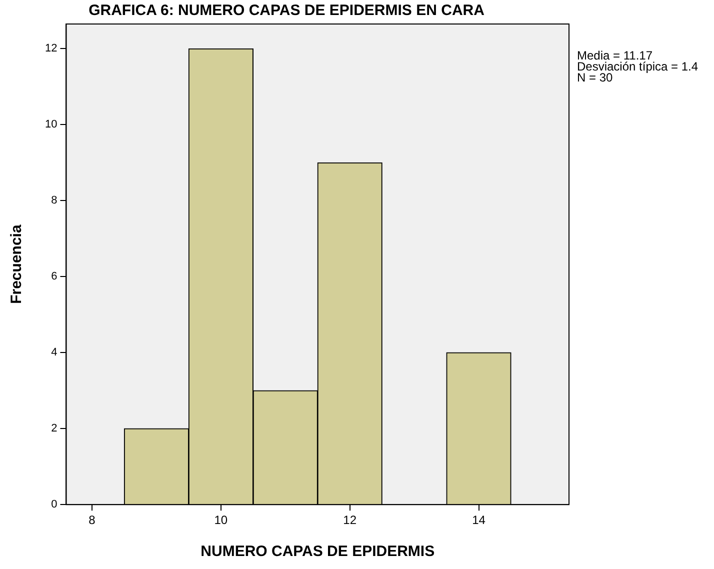 This screenshot has width=714, height=569. What do you see at coordinates (54, 352) in the screenshot?
I see `y-tick-label: 4` at bounding box center [54, 352].